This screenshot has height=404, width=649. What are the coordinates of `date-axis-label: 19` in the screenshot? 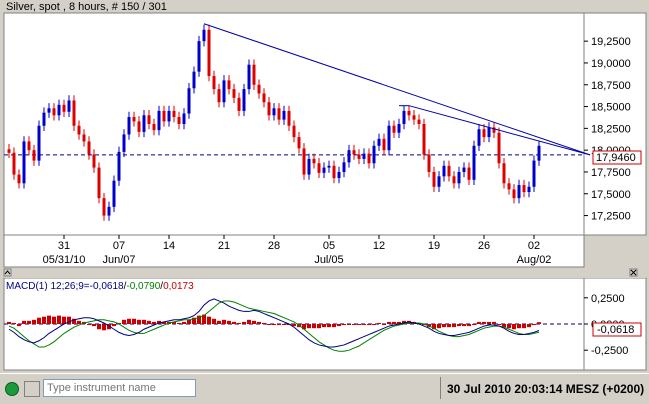 It's located at (434, 246).